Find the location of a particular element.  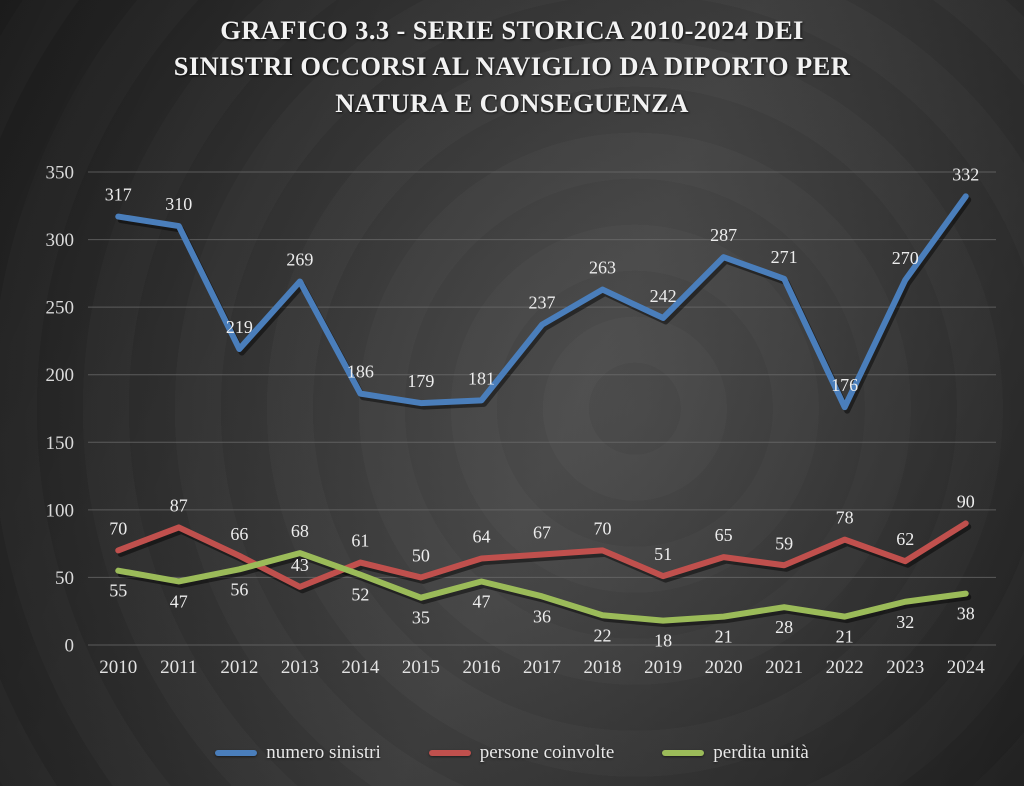

data-label: 38 is located at coordinates (966, 614).